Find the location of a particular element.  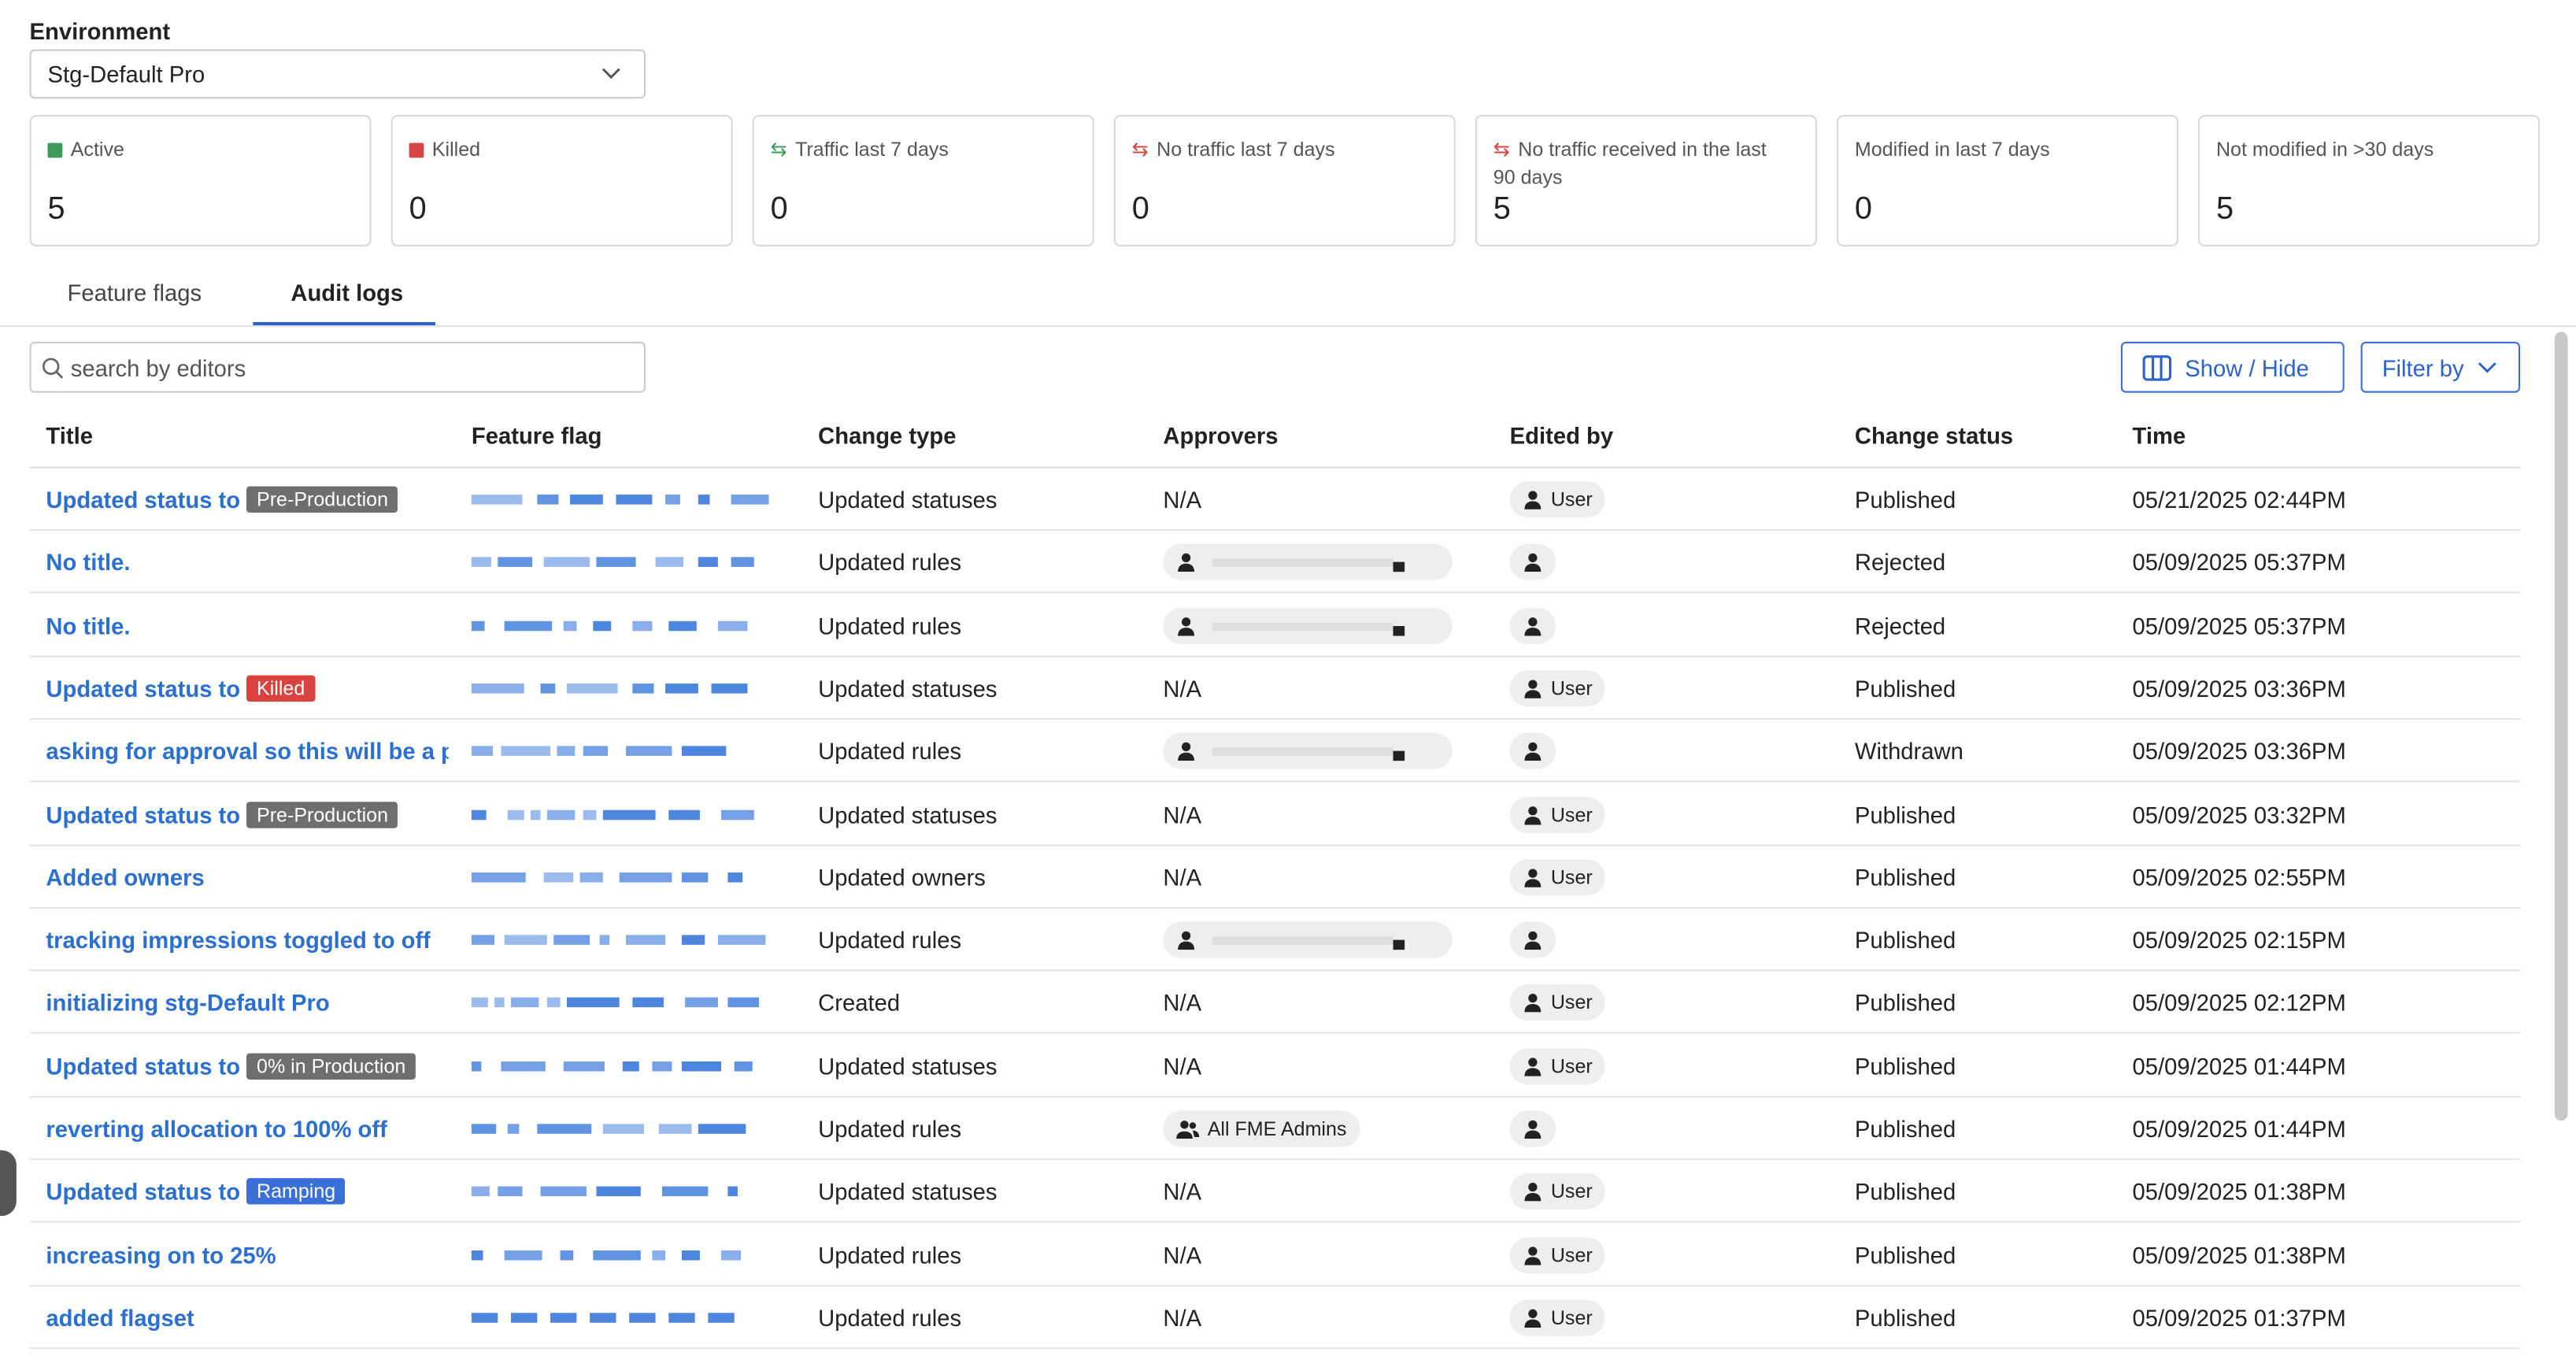

title-cell: Added owners is located at coordinates (125, 877).